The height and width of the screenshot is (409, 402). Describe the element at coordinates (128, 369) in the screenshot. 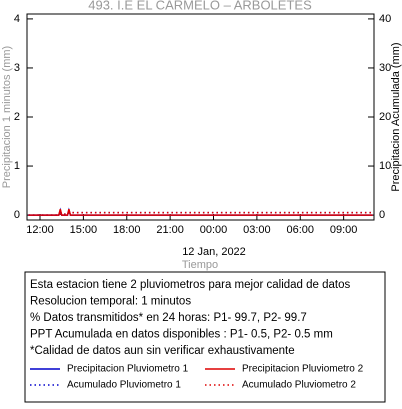

I see `legend-label: Precipitacion Pluviometro 1` at that location.